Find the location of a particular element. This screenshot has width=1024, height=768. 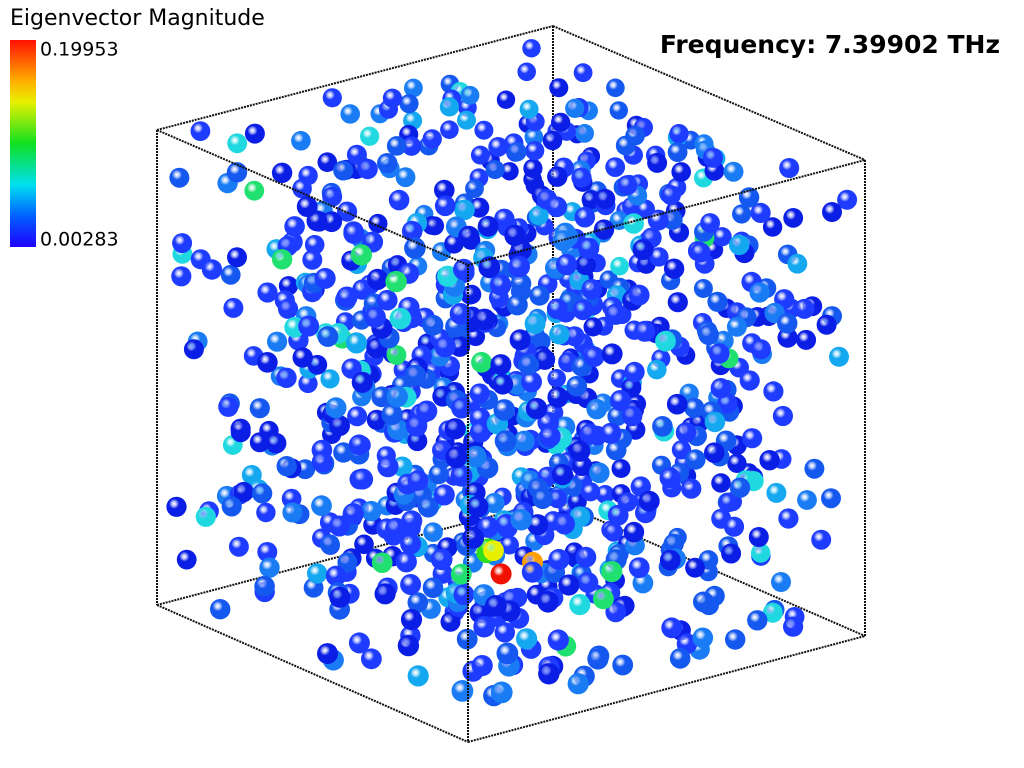

frequency-label: Frequency: 7.39902 THz is located at coordinates (830, 44).